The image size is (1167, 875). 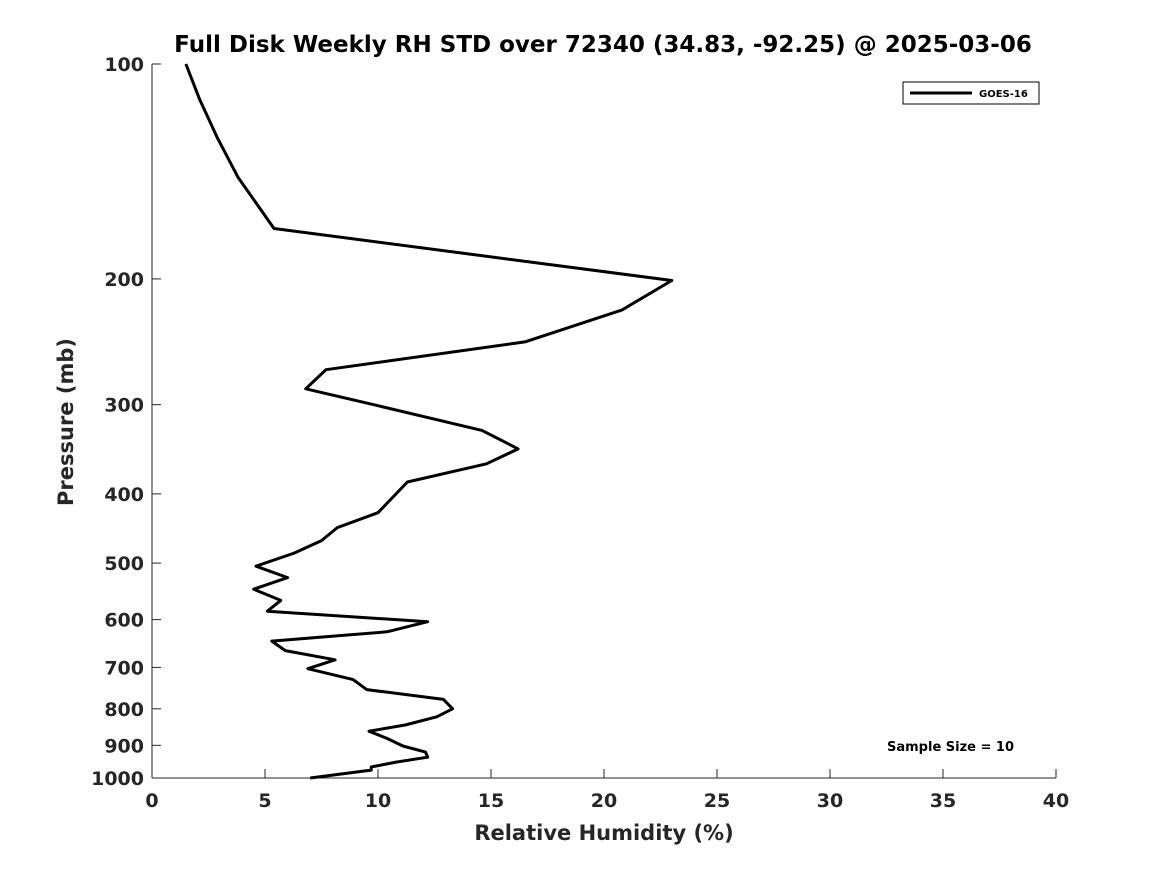 I want to click on x-axis-label: Relative Humidity (%), so click(x=603, y=833).